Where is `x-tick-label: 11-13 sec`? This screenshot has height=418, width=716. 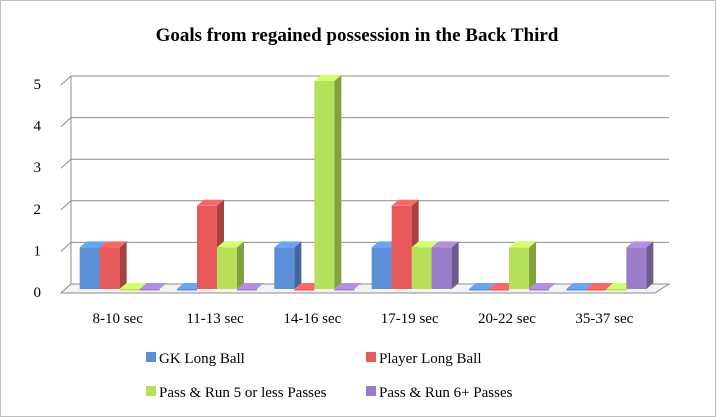 x-tick-label: 11-13 sec is located at coordinates (215, 319).